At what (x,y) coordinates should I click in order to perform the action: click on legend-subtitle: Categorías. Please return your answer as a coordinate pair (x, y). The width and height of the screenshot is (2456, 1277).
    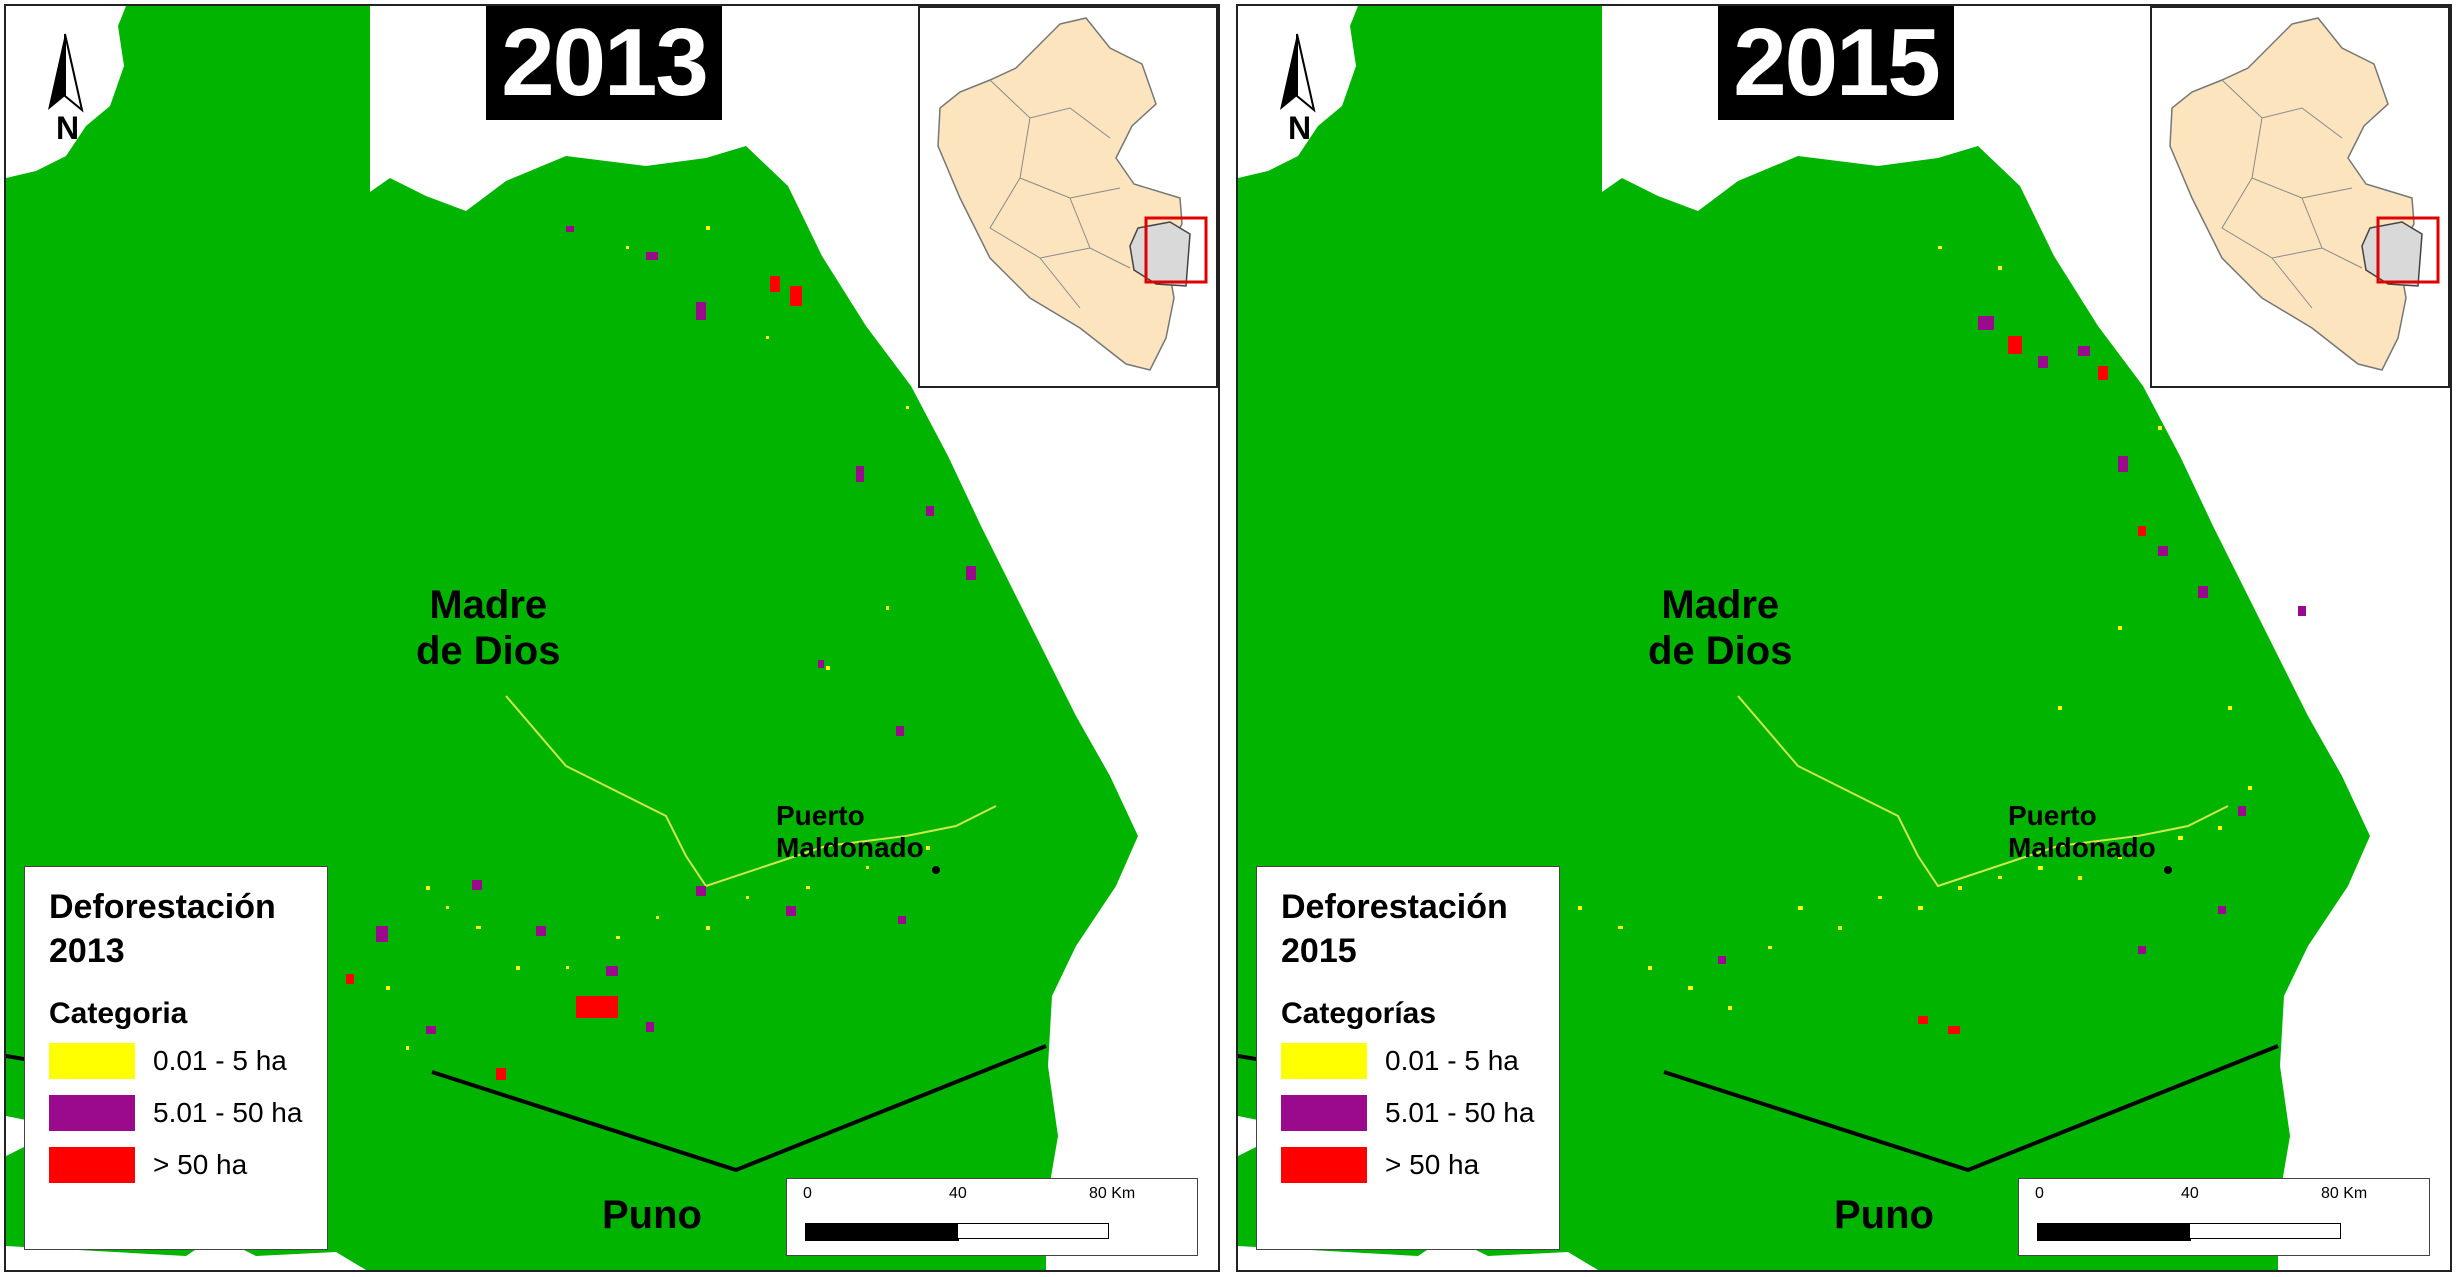
    Looking at the image, I should click on (1359, 1013).